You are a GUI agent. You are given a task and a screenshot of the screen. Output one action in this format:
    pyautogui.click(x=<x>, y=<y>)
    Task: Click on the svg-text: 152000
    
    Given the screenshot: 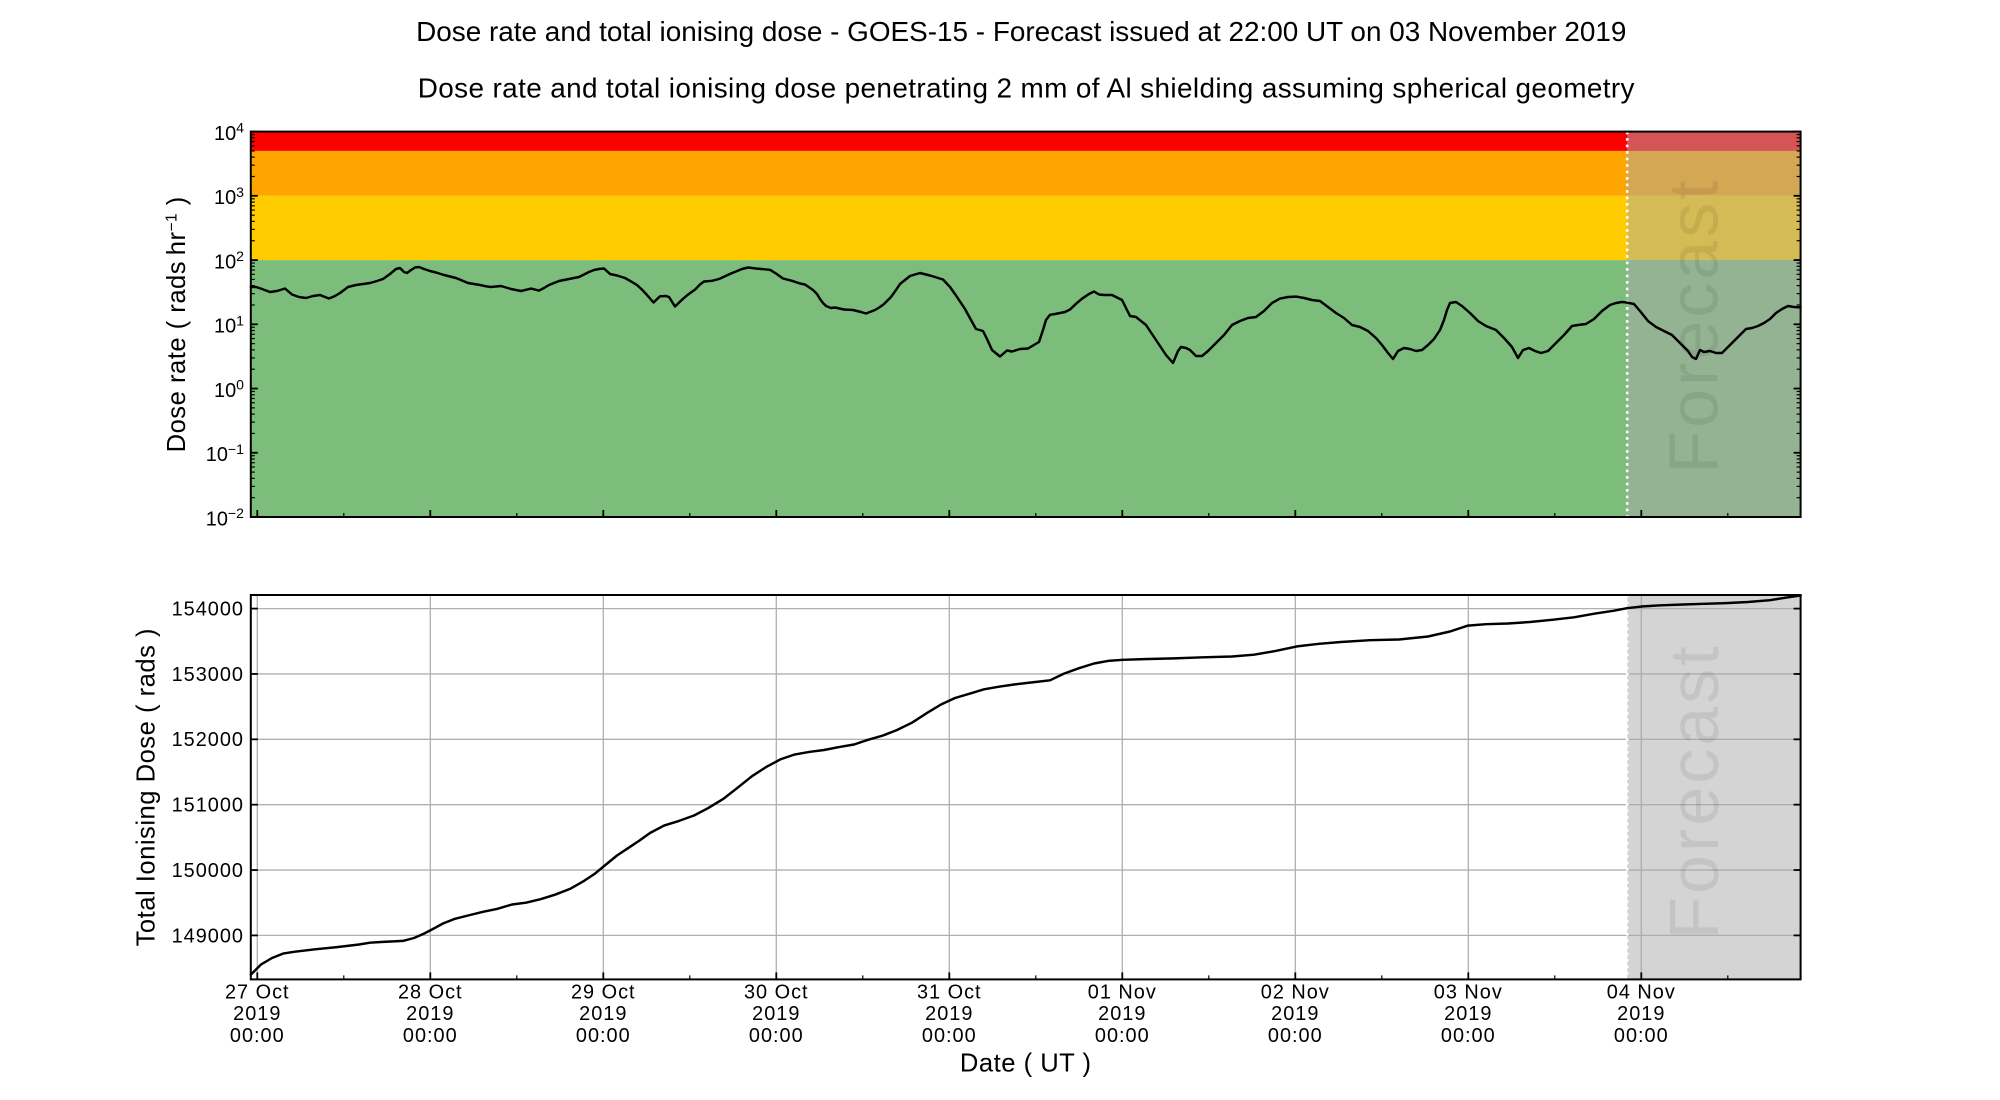 What is the action you would take?
    pyautogui.click(x=208, y=740)
    